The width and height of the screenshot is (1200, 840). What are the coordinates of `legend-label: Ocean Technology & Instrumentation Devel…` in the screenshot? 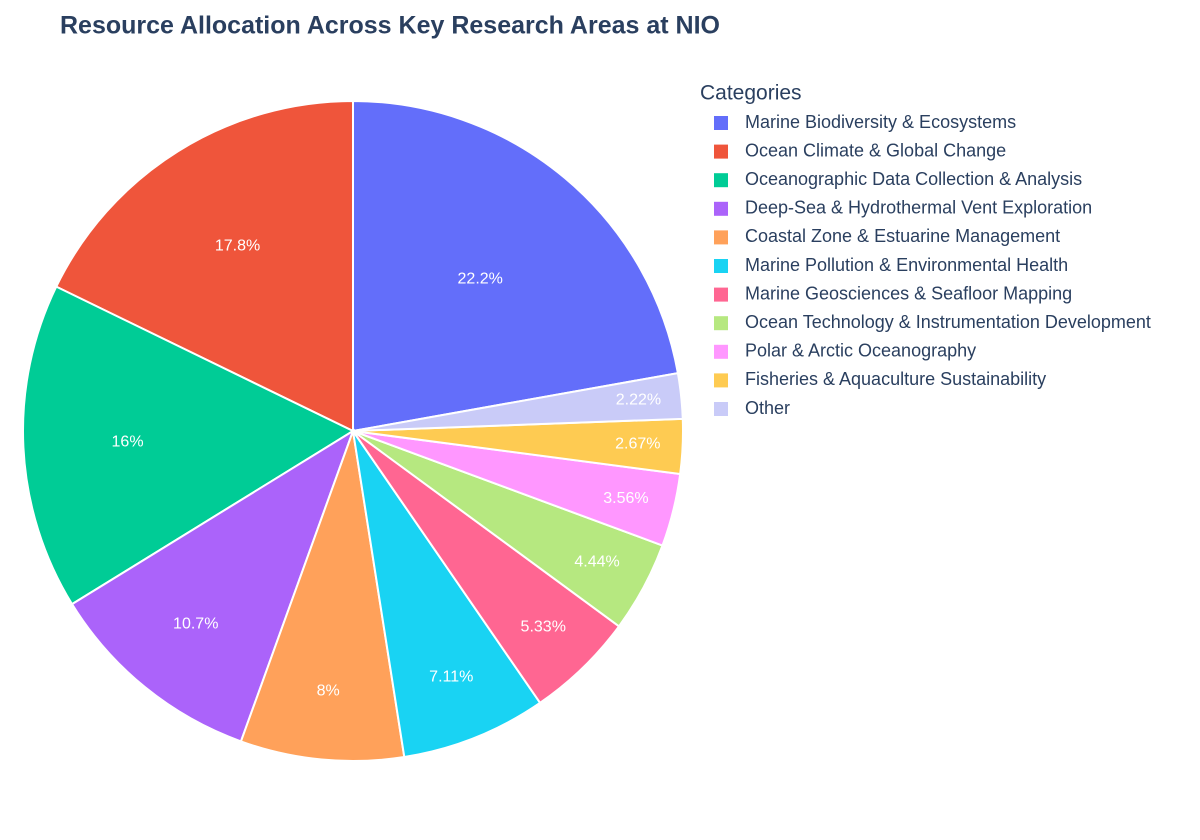 It's located at (948, 322).